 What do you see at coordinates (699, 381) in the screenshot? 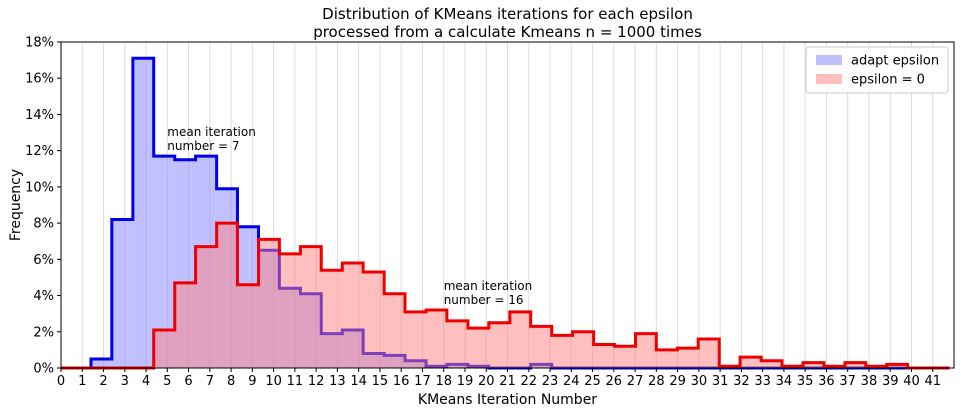
I see `x-tick-label: 30` at bounding box center [699, 381].